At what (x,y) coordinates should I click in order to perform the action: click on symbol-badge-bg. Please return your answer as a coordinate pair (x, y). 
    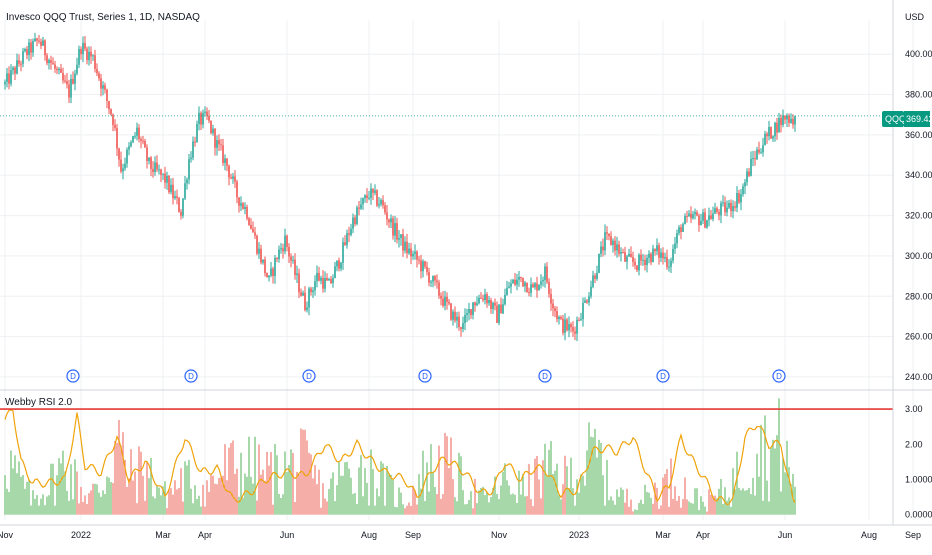
    Looking at the image, I should click on (893, 119).